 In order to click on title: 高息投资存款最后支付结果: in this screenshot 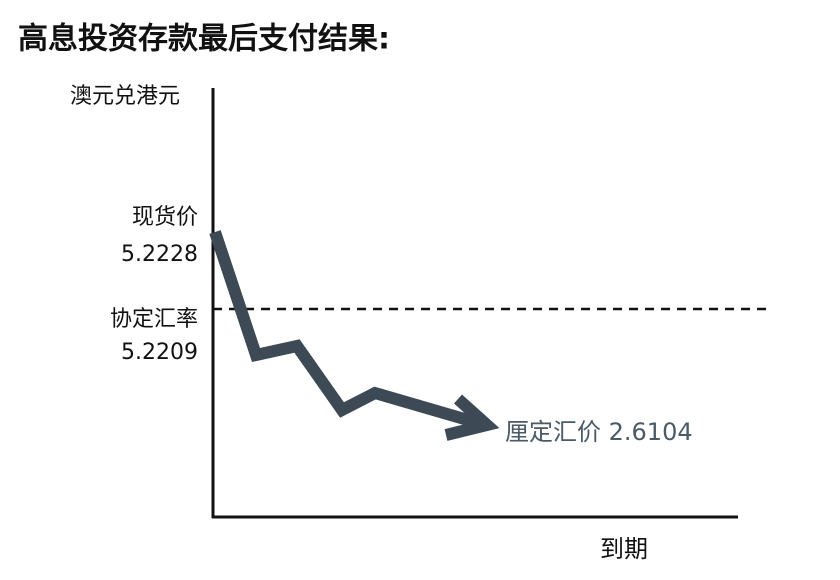, I will do `click(204, 39)`.